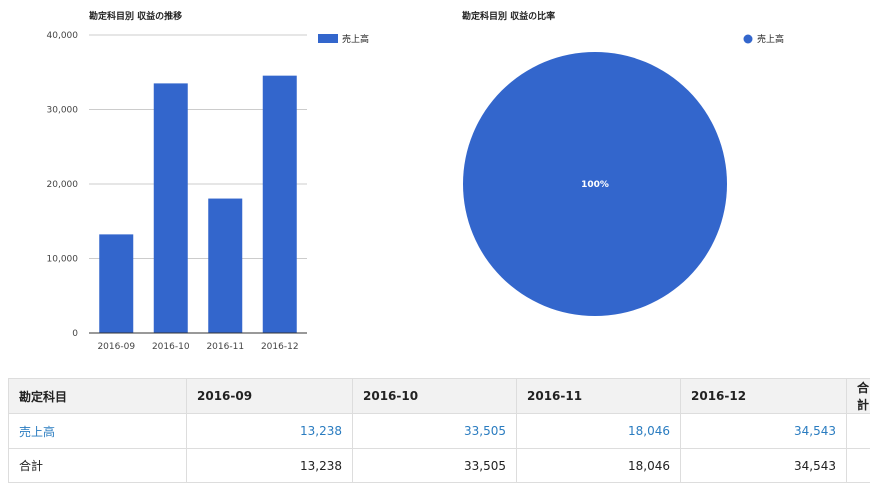 The image size is (870, 496). I want to click on y-tick-label: 10,000, so click(63, 260).